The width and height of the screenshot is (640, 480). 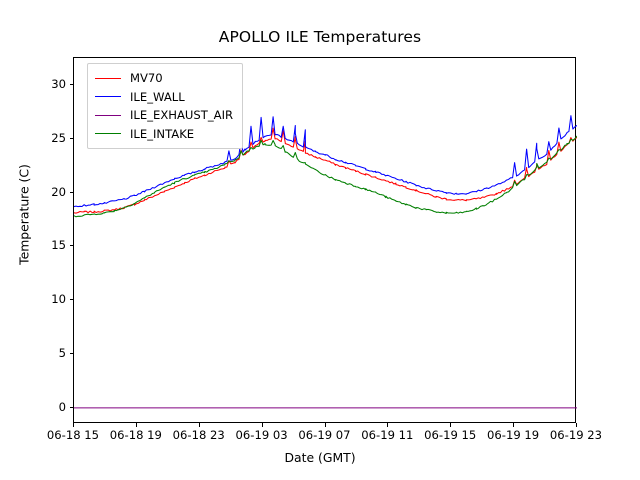 I want to click on series-line-mv70, so click(x=325, y=170).